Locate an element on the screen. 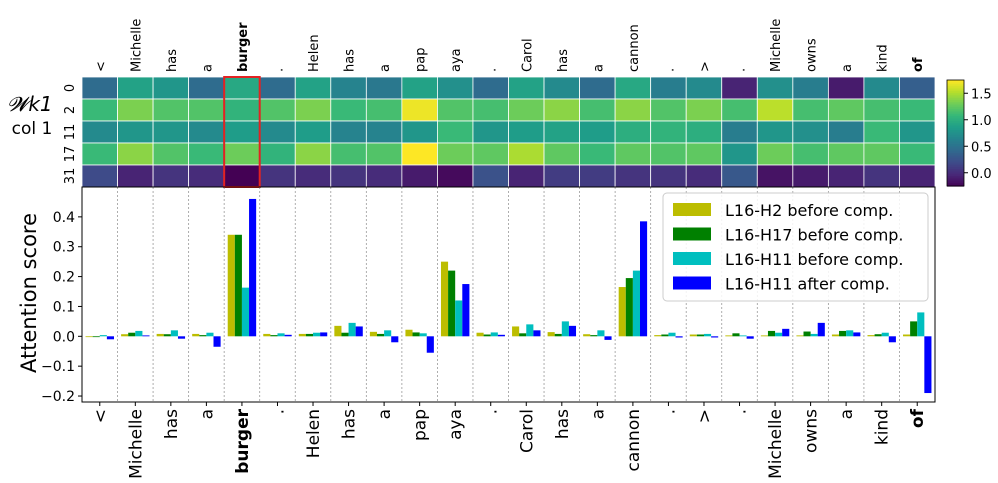 The image size is (998, 483). bar-yticks: −0.2 −0.1 0.0 0.1 0.2 0.3 0.4 is located at coordinates (61, 307).